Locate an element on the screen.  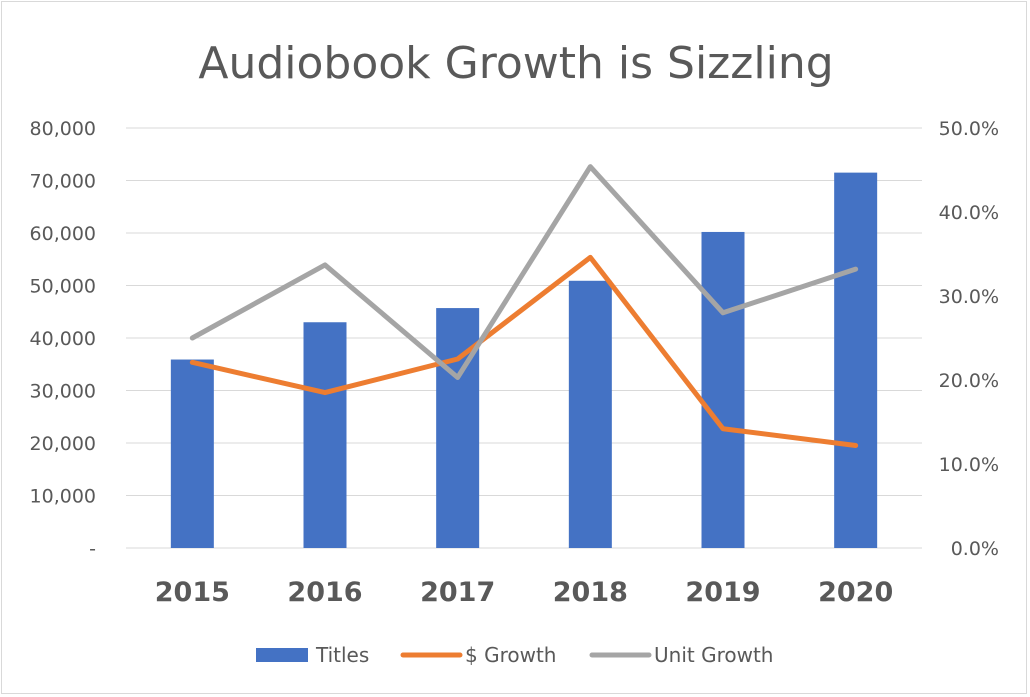
left-tick-label: 60,000 is located at coordinates (63, 234).